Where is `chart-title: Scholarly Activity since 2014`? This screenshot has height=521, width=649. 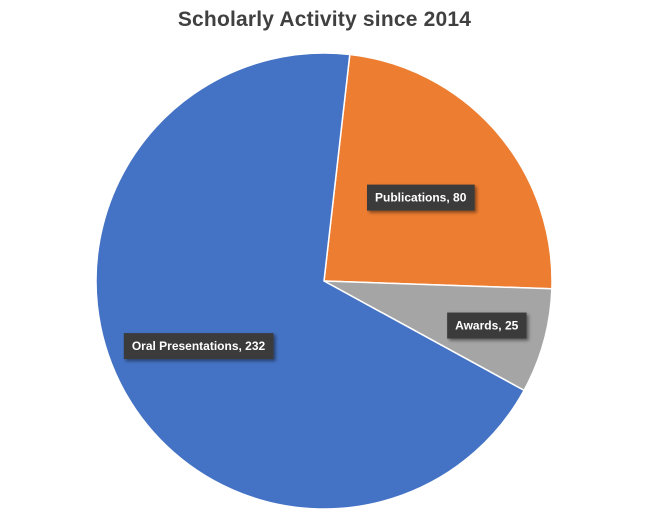 chart-title: Scholarly Activity since 2014 is located at coordinates (324, 19).